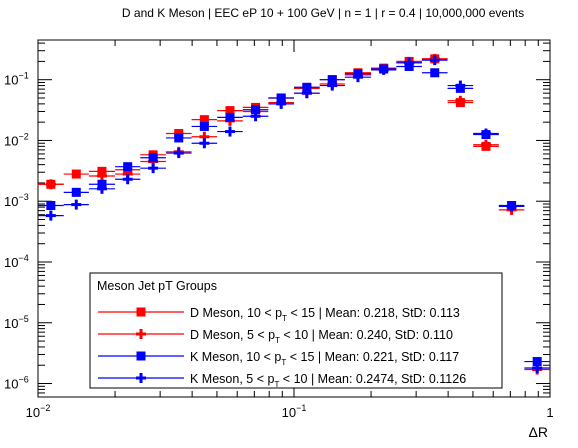 Image resolution: width=578 pixels, height=448 pixels. I want to click on y-tick-label: 10⁻⁶, so click(16, 383).